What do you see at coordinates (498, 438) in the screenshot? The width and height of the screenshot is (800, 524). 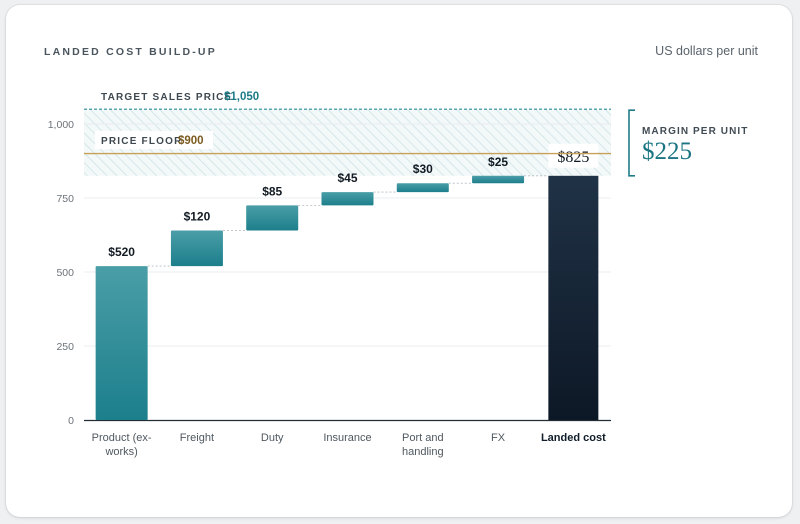 I see `x-category-label: FX` at bounding box center [498, 438].